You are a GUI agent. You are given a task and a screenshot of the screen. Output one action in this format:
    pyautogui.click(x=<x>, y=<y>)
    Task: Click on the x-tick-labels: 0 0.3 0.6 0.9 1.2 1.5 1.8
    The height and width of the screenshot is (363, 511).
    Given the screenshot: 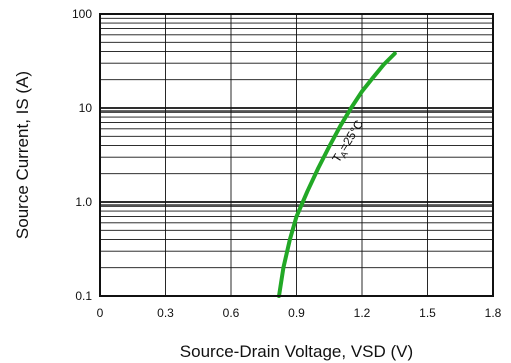 What is the action you would take?
    pyautogui.click(x=299, y=313)
    